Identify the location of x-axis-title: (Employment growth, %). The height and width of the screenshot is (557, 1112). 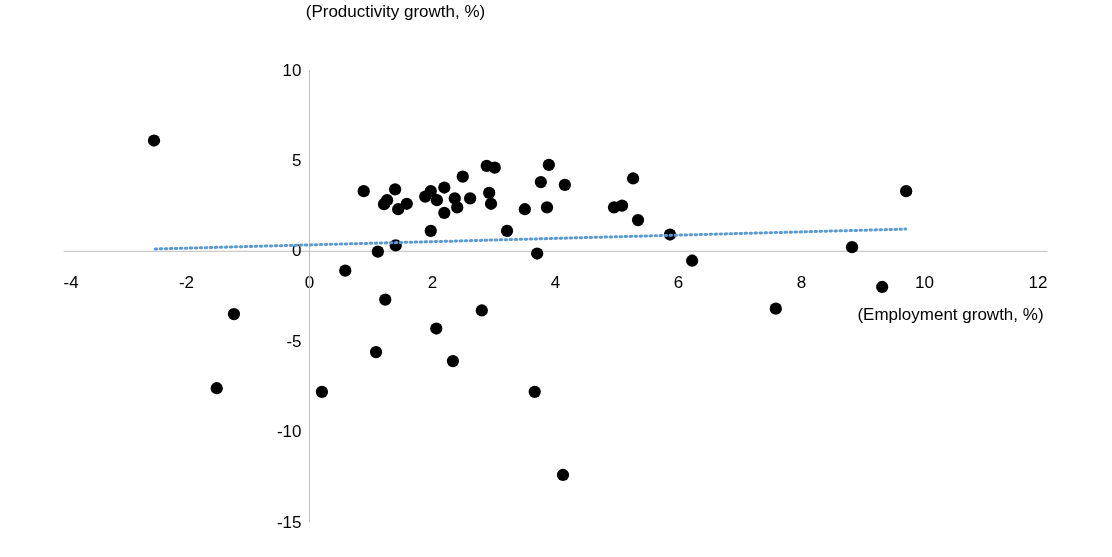
(950, 315).